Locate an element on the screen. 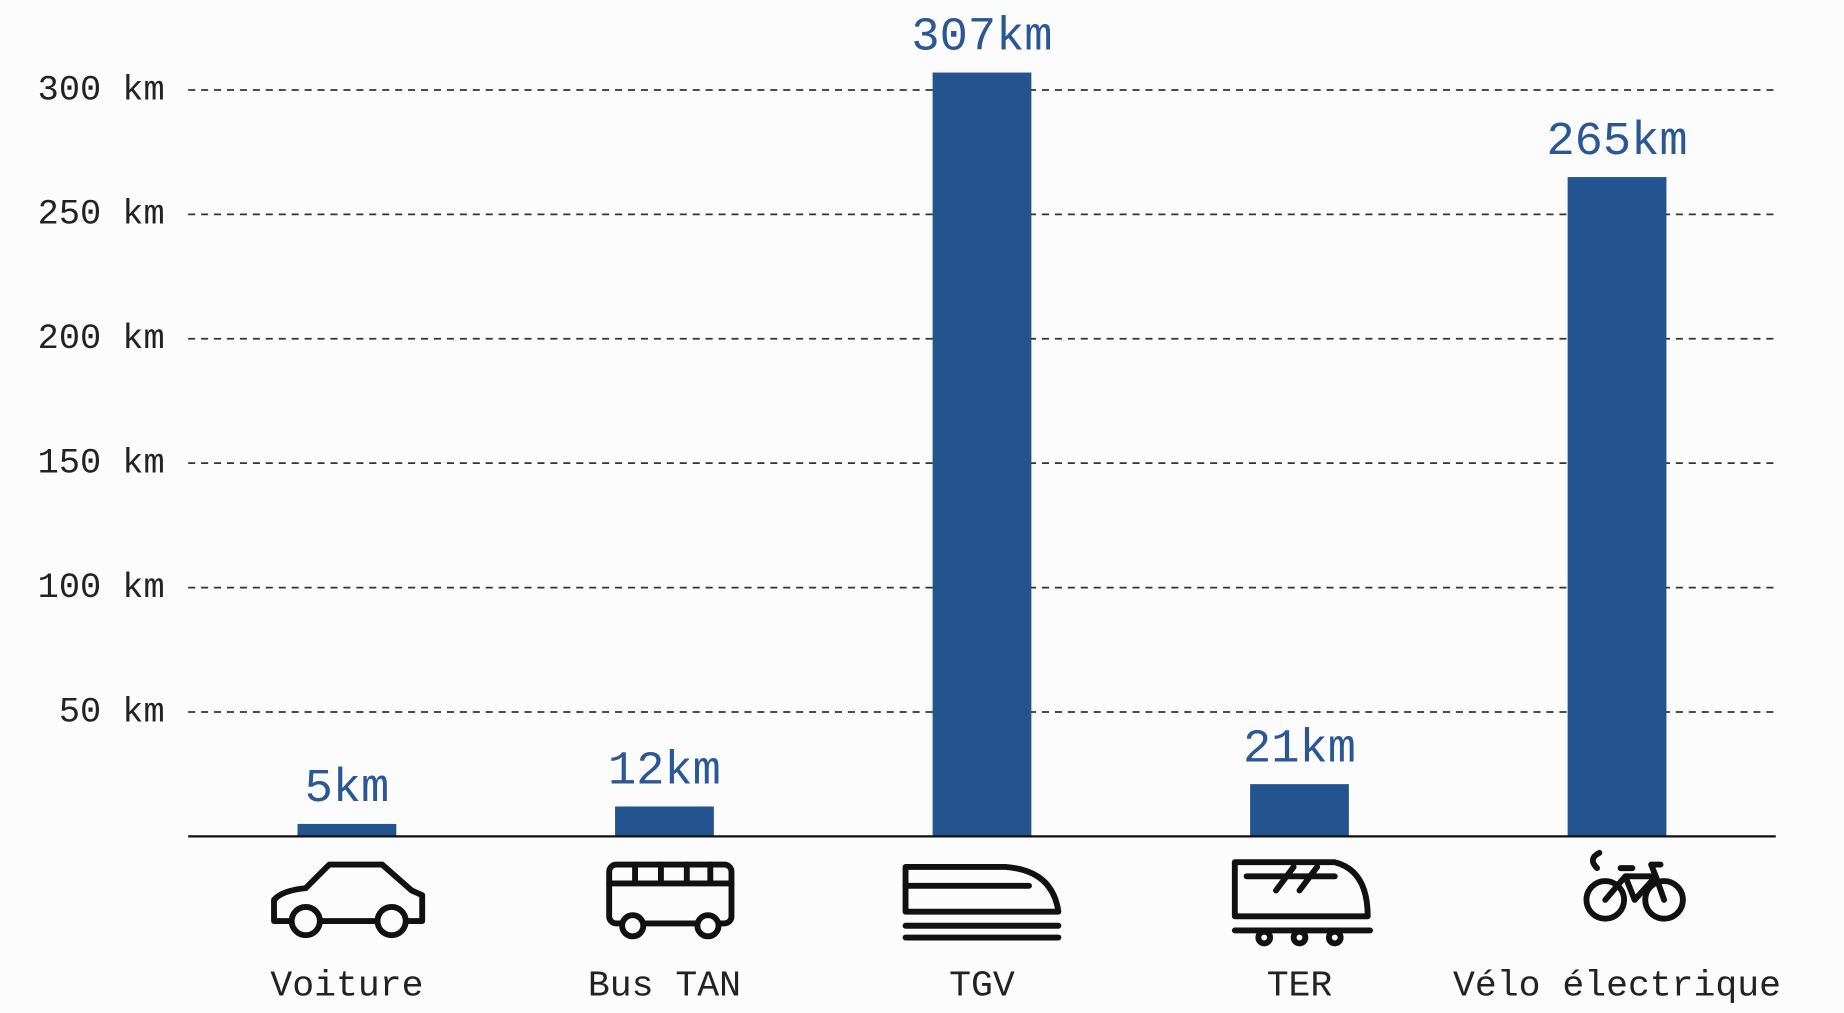 This screenshot has height=1013, width=1844. x-tick-label: Bus TAN is located at coordinates (664, 985).